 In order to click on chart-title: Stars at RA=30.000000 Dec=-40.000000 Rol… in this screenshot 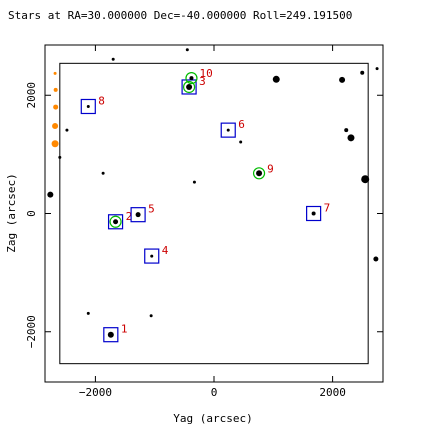, I will do `click(180, 15)`.